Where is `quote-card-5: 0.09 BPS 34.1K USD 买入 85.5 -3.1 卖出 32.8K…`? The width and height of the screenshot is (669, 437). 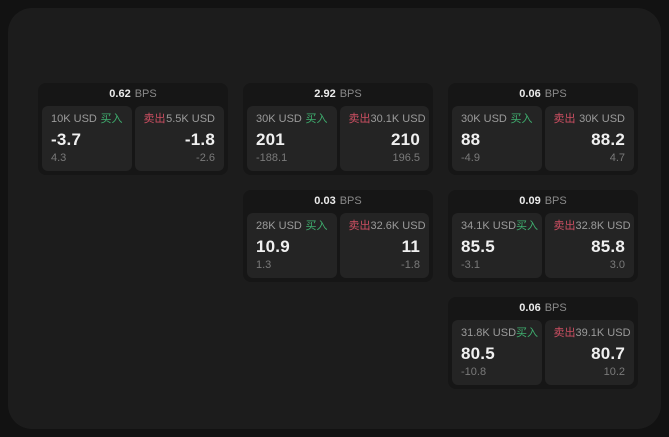
quote-card-5: 0.09 BPS 34.1K USD 买入 85.5 -3.1 卖出 32.8K… is located at coordinates (543, 236).